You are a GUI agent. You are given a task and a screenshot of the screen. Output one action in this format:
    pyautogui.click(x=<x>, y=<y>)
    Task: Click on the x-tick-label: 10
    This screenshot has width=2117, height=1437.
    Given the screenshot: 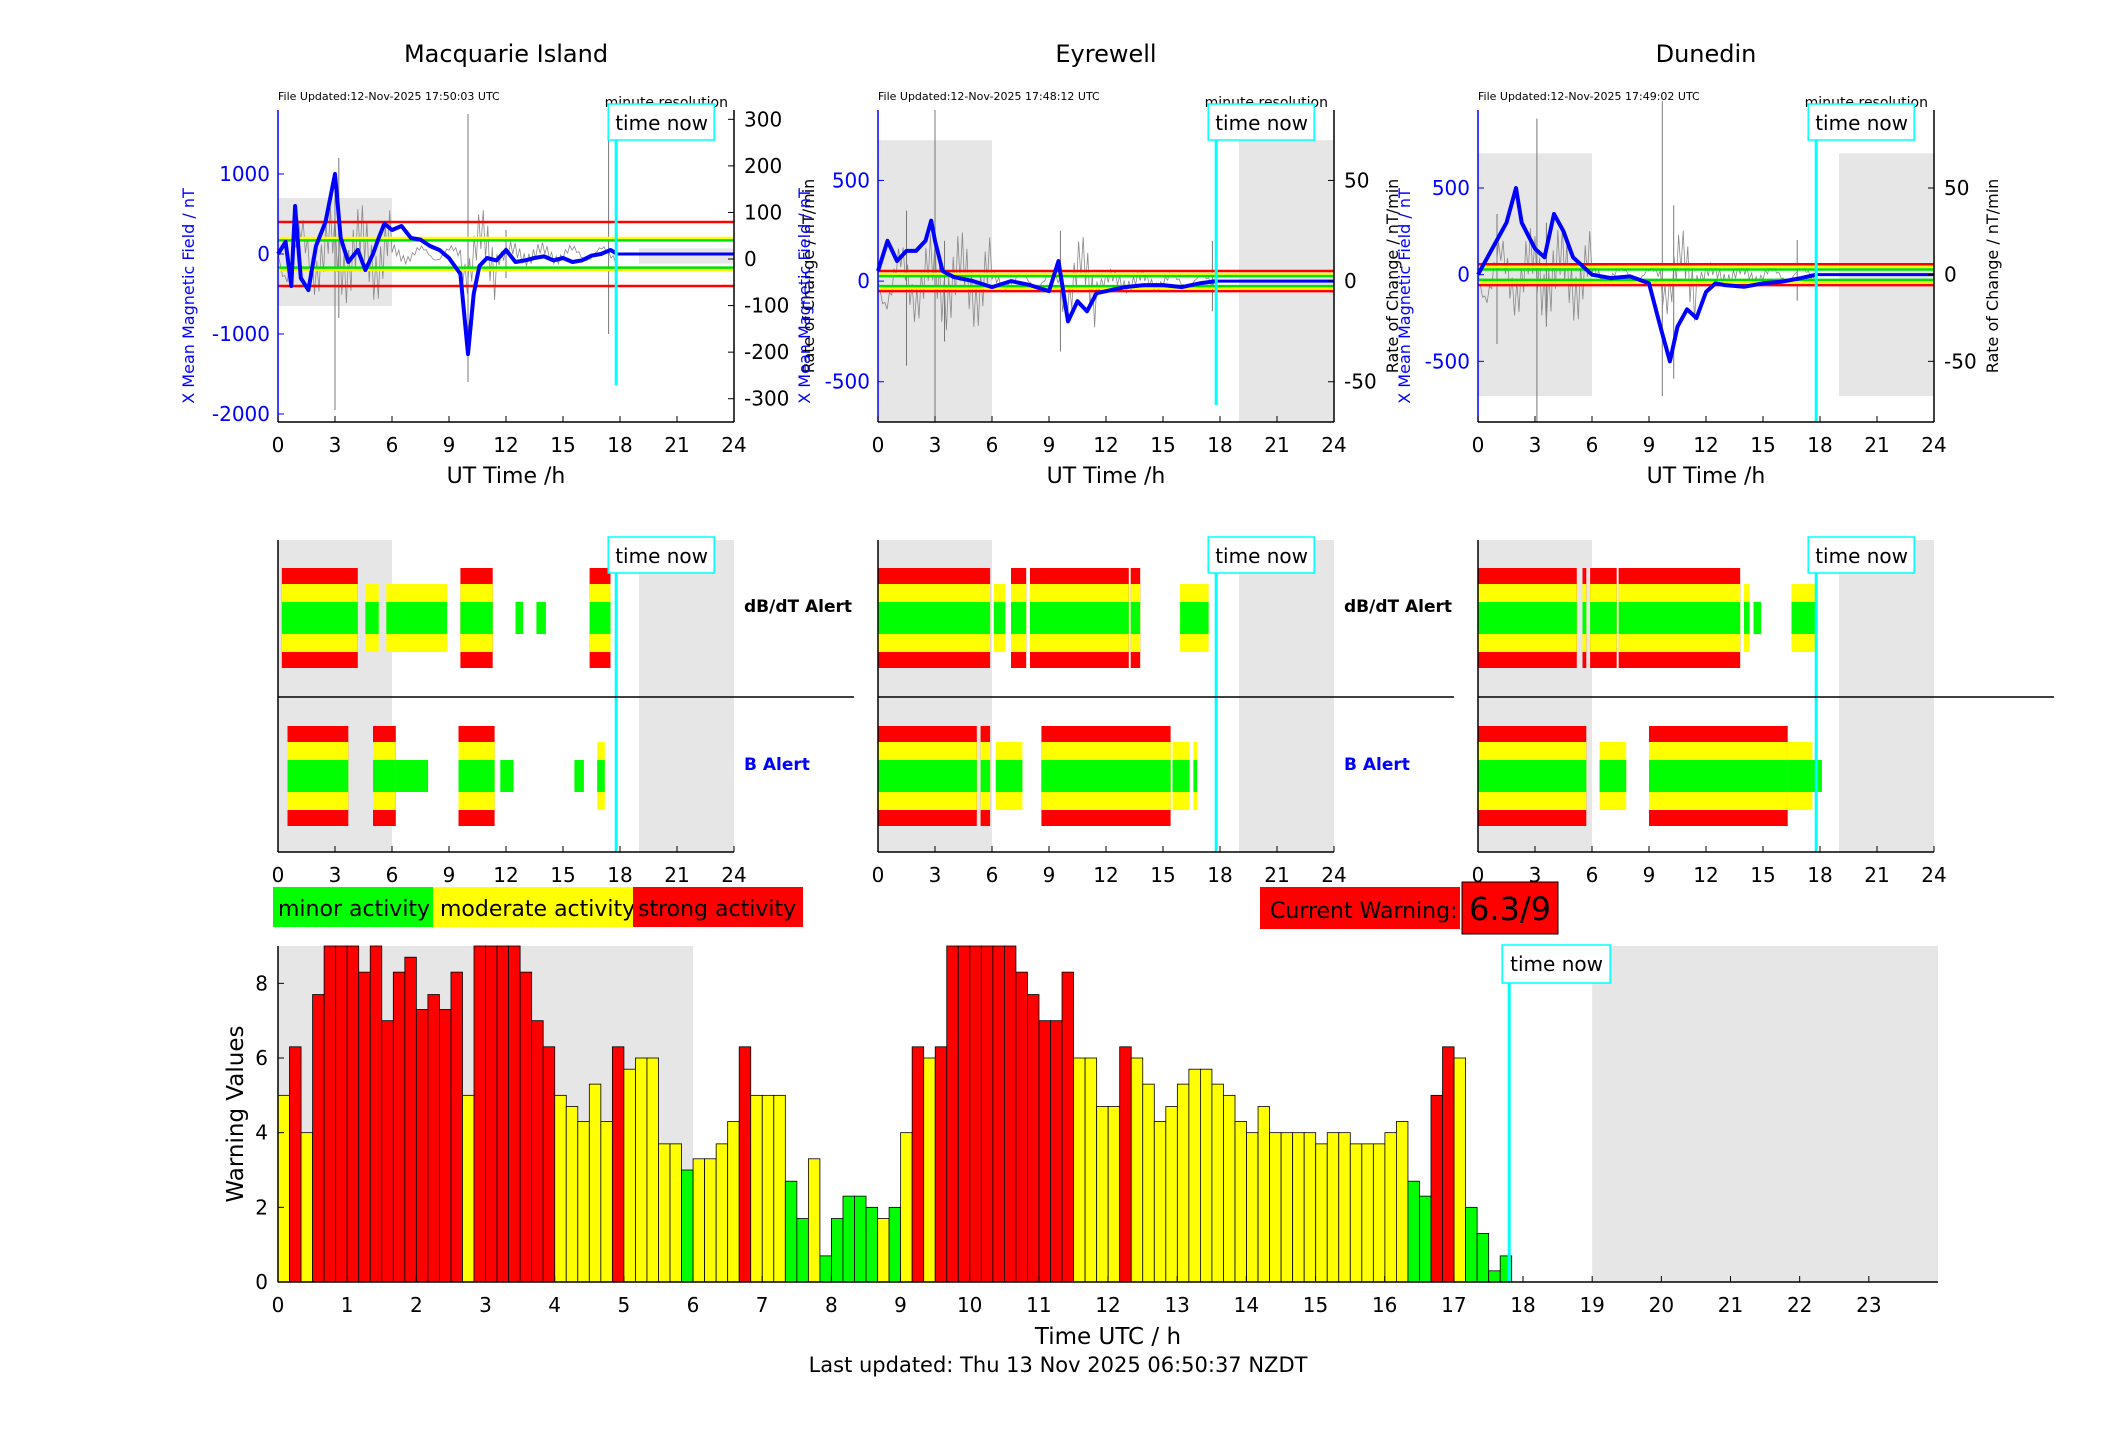 What is the action you would take?
    pyautogui.click(x=969, y=1305)
    